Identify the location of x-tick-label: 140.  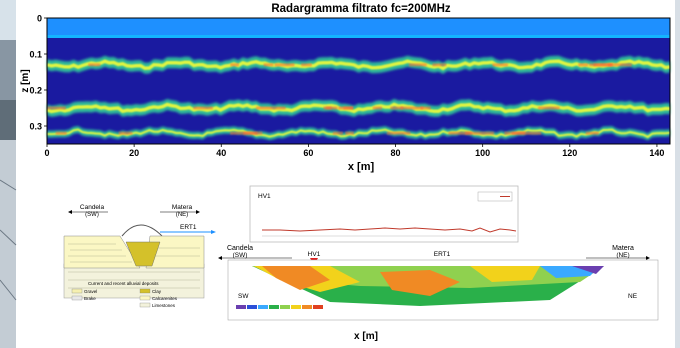
(656, 153).